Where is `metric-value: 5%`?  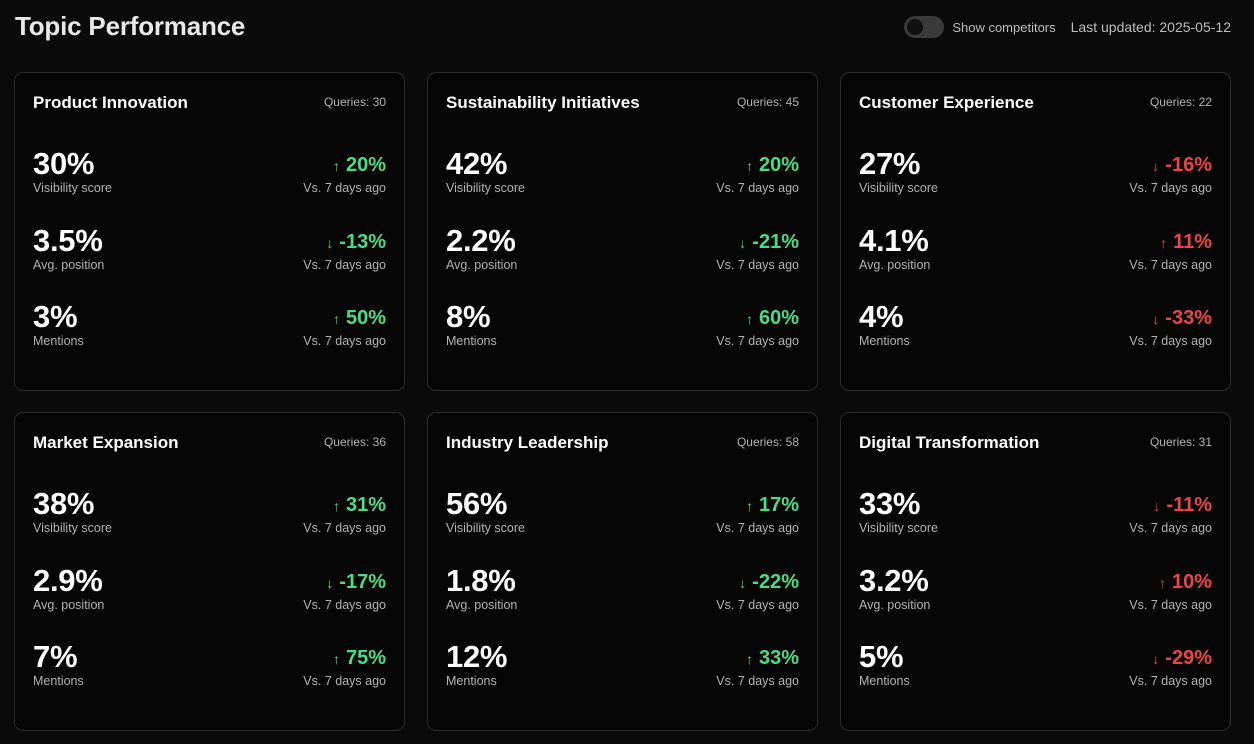
metric-value: 5% is located at coordinates (881, 656).